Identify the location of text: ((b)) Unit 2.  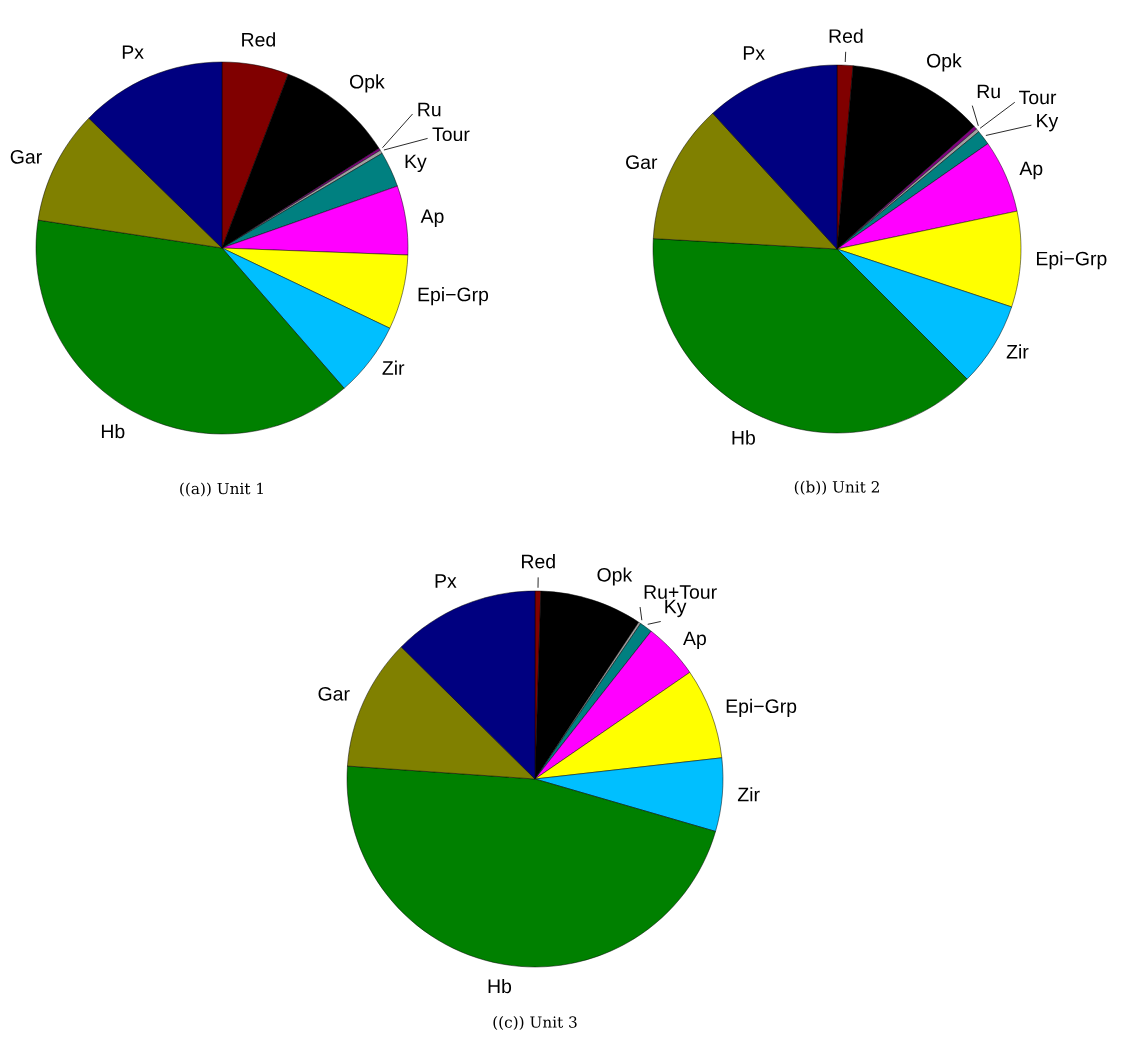
(836, 487).